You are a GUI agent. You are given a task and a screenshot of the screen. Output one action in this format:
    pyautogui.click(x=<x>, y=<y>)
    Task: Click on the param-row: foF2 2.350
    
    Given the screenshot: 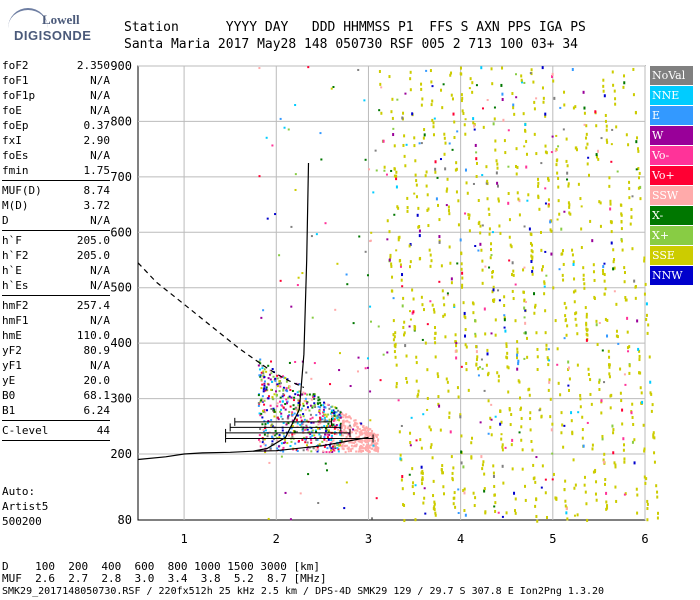 What is the action you would take?
    pyautogui.click(x=56, y=65)
    